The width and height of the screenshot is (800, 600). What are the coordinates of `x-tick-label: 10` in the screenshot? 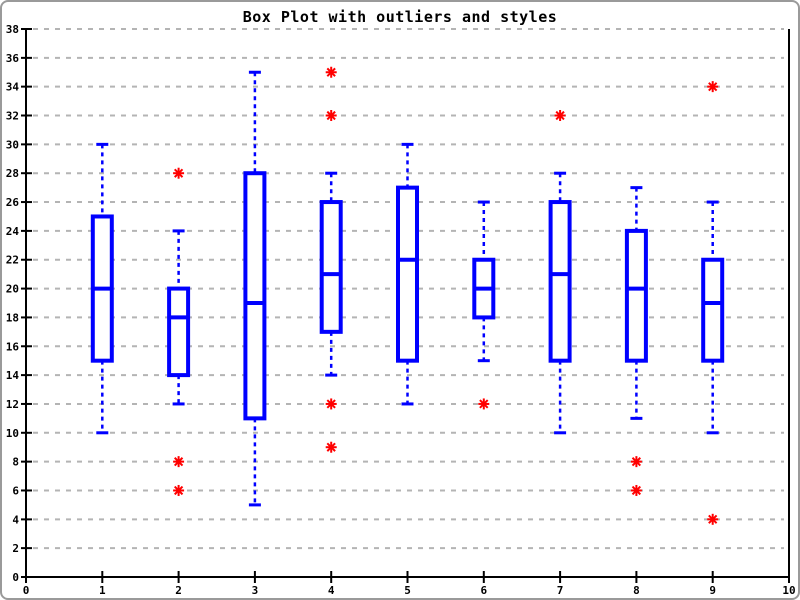 It's located at (788, 590).